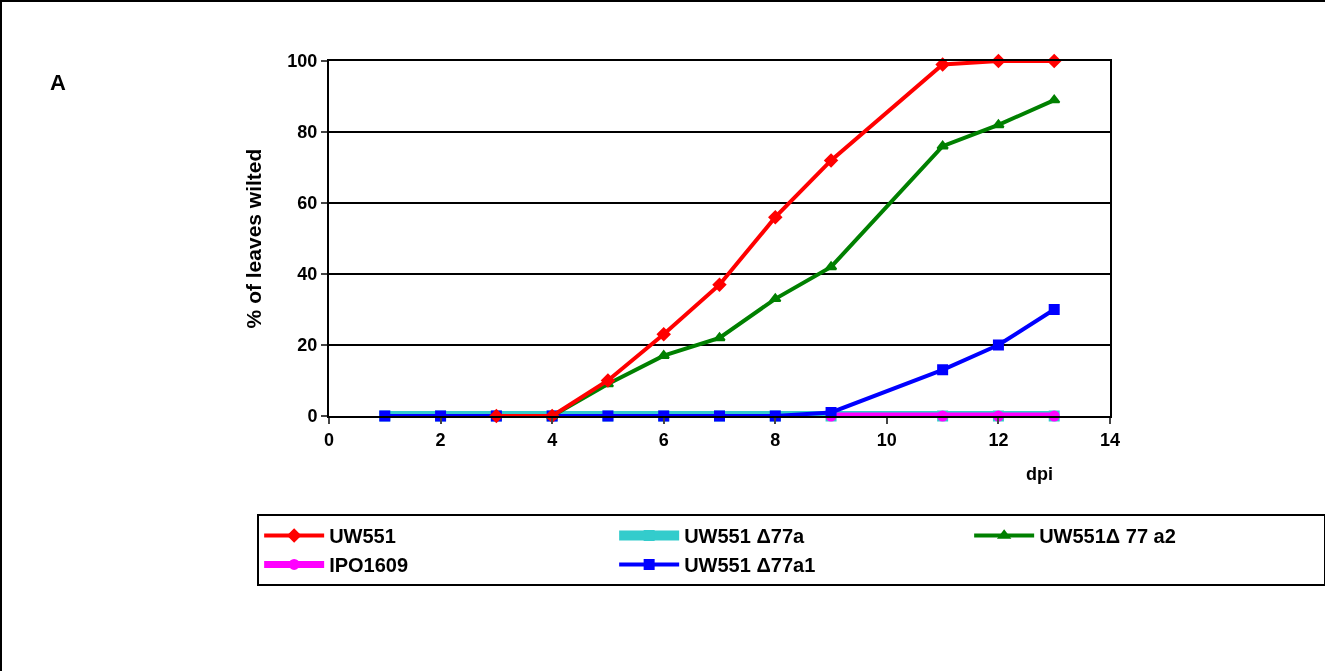 The height and width of the screenshot is (671, 1325). What do you see at coordinates (998, 439) in the screenshot?
I see `x-tick-label: 12` at bounding box center [998, 439].